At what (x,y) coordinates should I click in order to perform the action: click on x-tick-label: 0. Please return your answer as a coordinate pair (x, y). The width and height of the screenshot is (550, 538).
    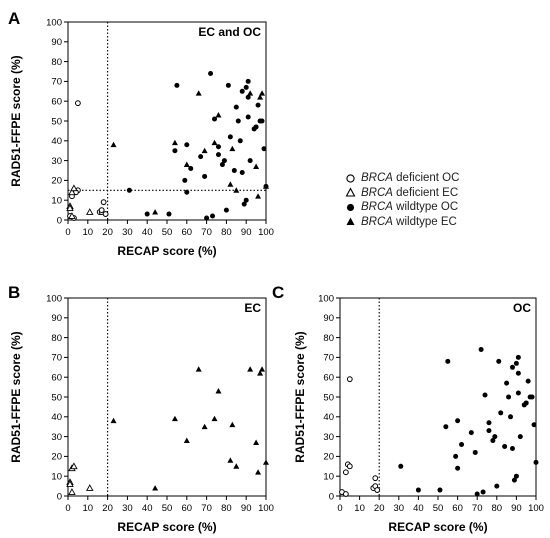
    Looking at the image, I should click on (67, 508).